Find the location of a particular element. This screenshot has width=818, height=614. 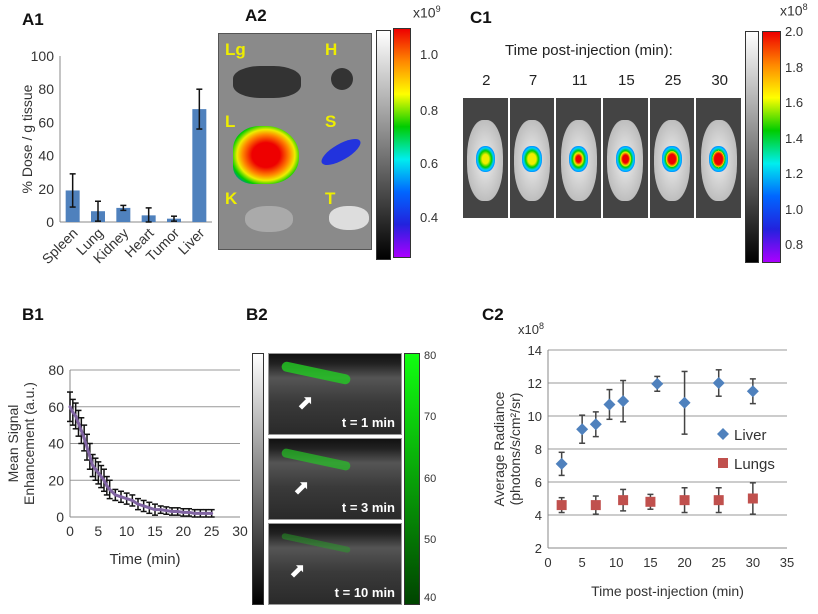

y-tick-label: 4 is located at coordinates (538, 515).